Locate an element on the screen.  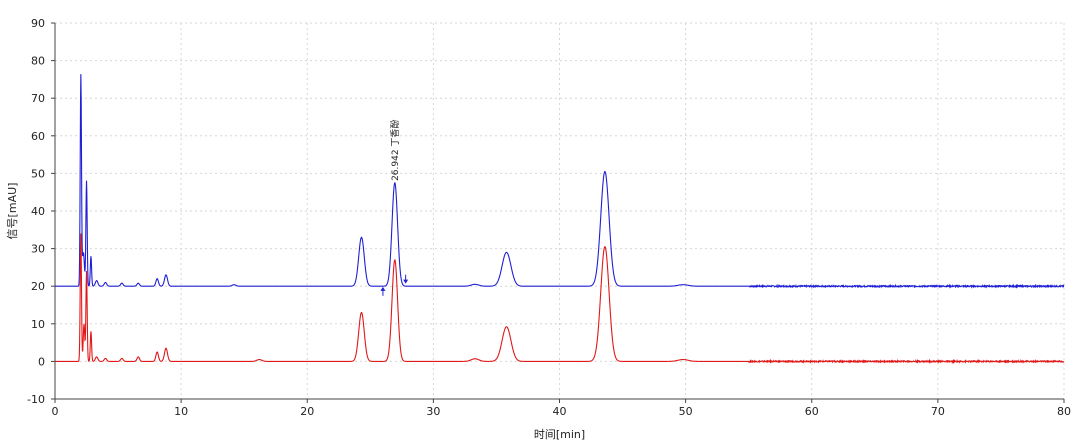
y-tick-label: 70 is located at coordinates (38, 98).